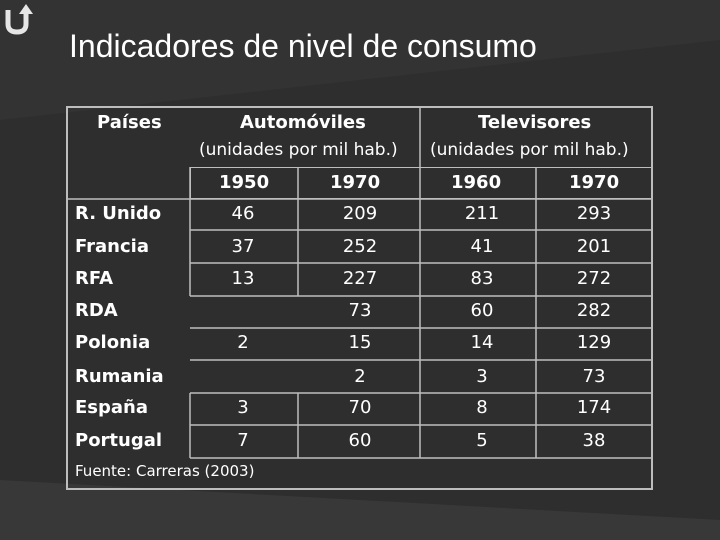 The height and width of the screenshot is (540, 720). I want to click on table-cell: 252, so click(360, 246).